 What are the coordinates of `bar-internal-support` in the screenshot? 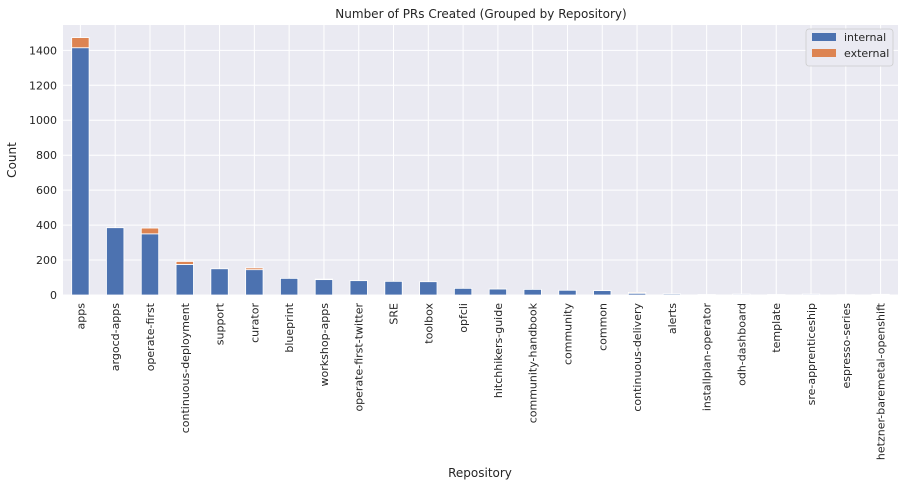 It's located at (219, 282).